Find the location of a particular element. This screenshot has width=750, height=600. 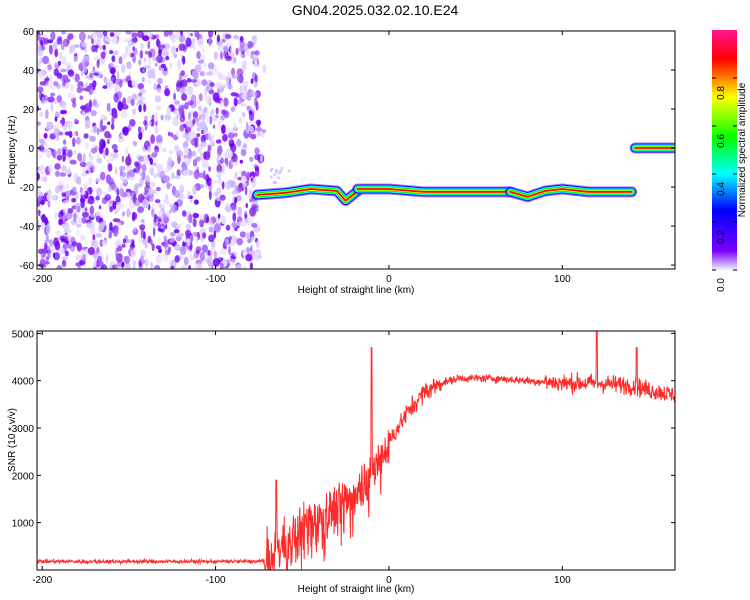

trace-band is located at coordinates (434, 190).